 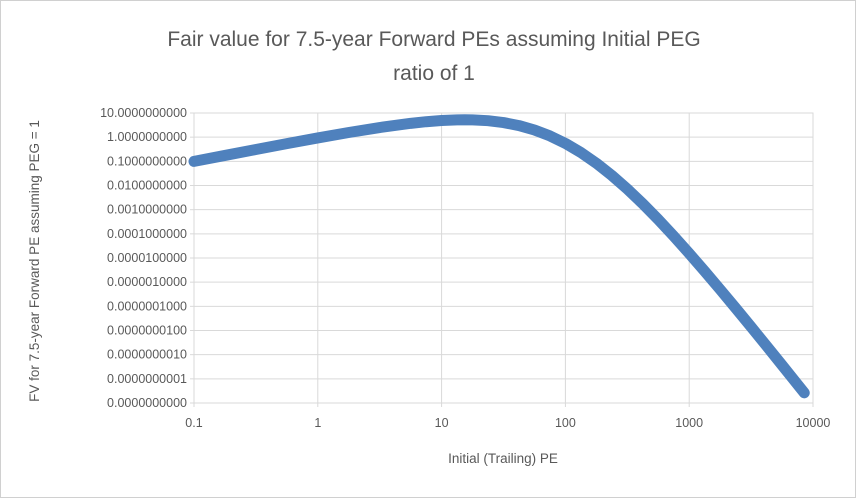 I want to click on x-tick-label: 0.1, so click(x=193, y=423).